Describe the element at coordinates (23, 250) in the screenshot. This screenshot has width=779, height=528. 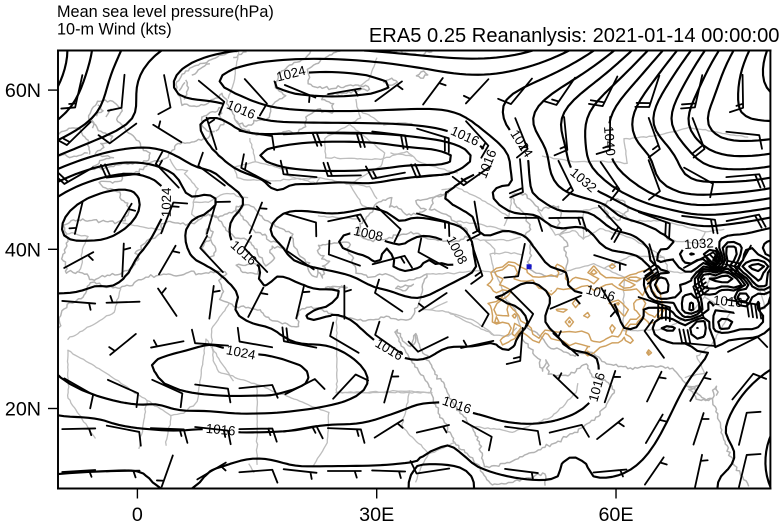
I see `svg-text: 40N` at that location.